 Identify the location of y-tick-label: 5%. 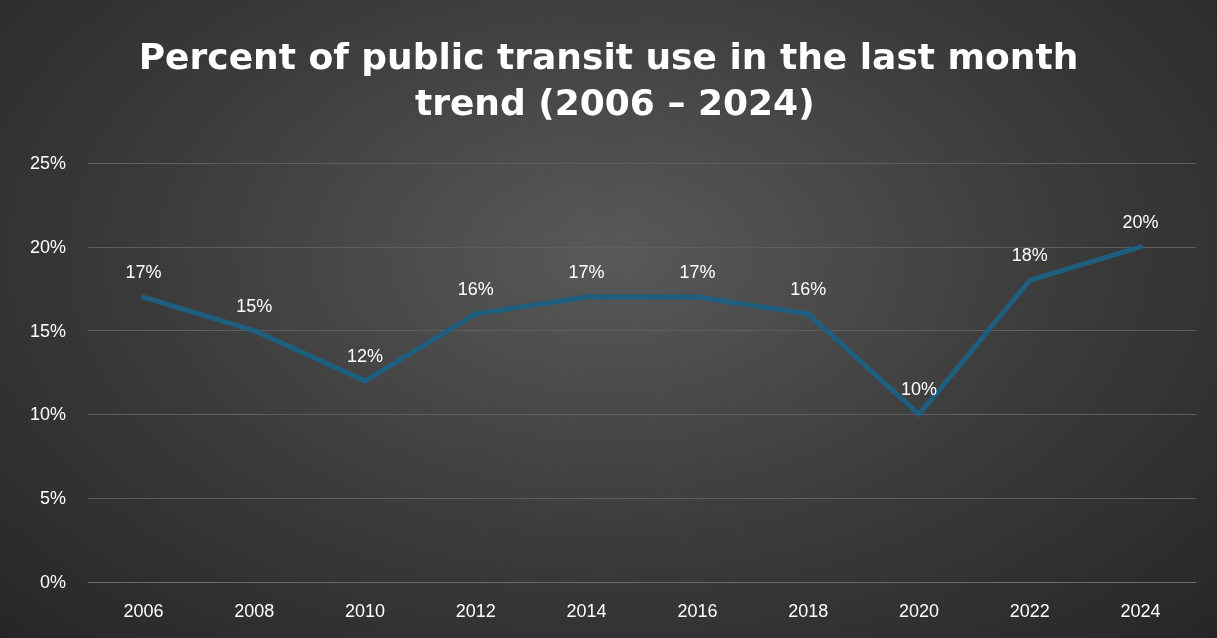
(52, 498).